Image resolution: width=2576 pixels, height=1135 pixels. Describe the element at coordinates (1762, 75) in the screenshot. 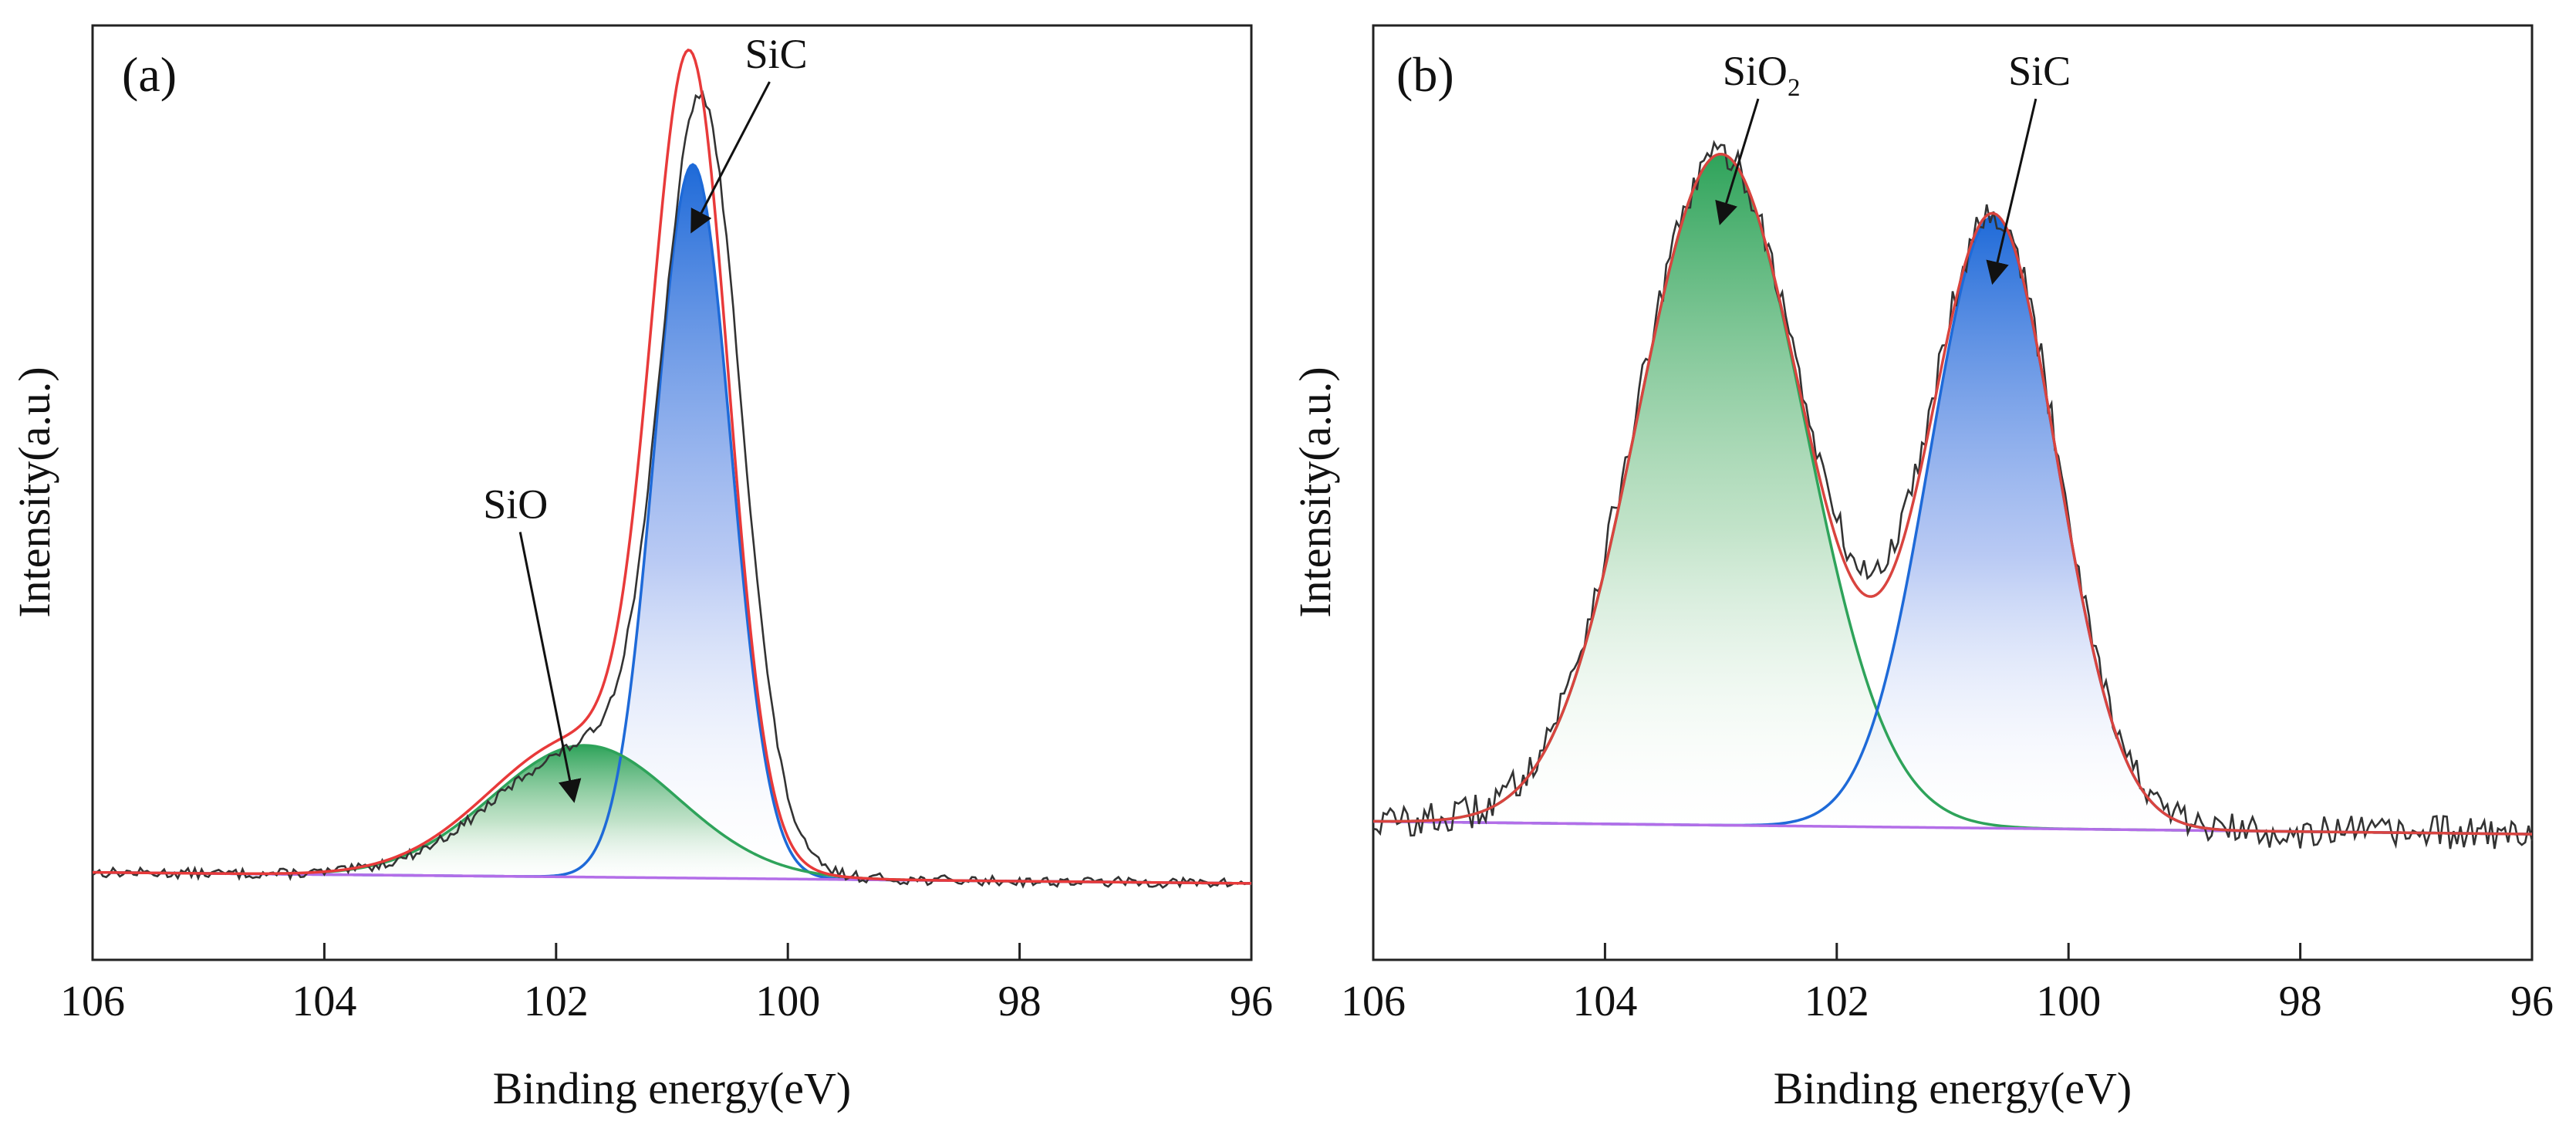

I see `annotation-label-sio2: SiO2` at that location.